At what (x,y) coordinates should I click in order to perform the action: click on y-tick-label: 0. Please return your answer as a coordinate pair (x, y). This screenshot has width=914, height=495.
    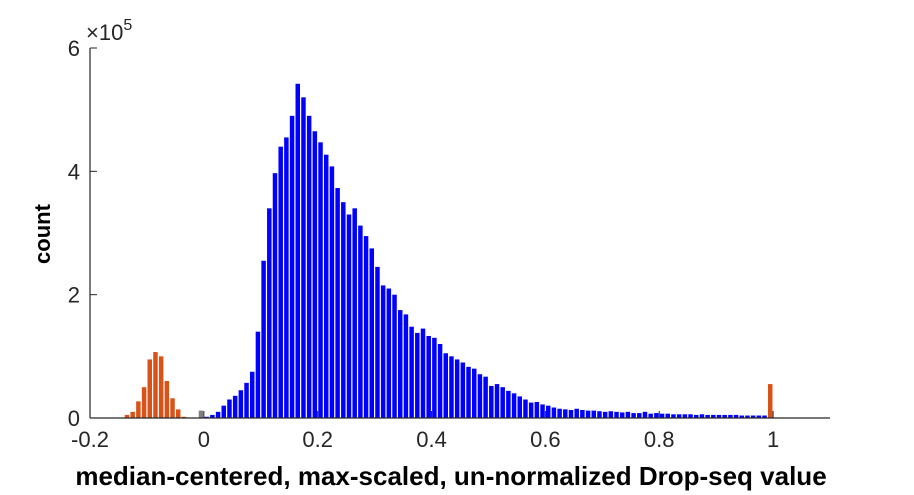
    Looking at the image, I should click on (74, 418).